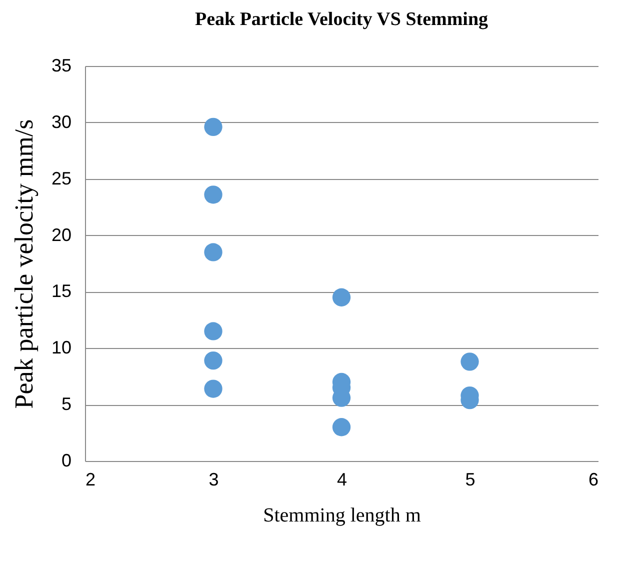 This screenshot has width=629, height=562. What do you see at coordinates (61, 66) in the screenshot?
I see `y-tick-label: 35` at bounding box center [61, 66].